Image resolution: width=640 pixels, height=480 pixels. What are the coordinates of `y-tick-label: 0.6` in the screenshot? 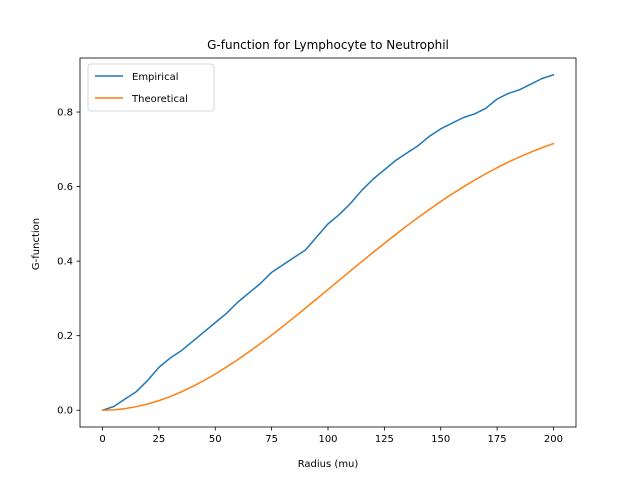 It's located at (65, 187).